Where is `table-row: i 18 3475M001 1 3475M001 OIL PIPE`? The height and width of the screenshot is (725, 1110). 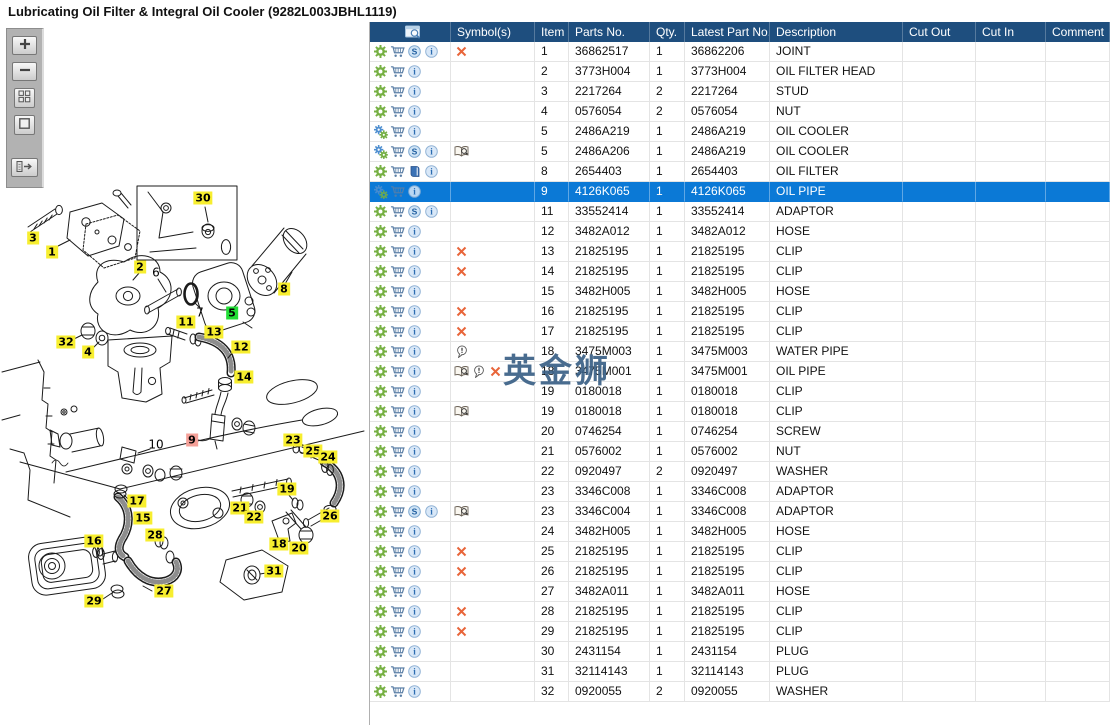 table-row: i 18 3475M001 1 3475M001 OIL PIPE is located at coordinates (740, 372).